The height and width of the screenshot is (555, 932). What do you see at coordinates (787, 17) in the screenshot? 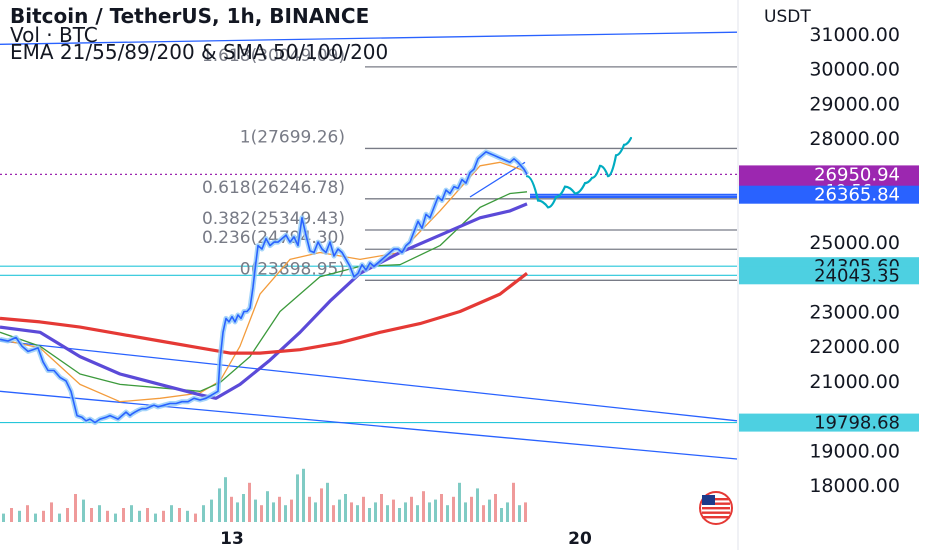
I see `axis-currency-label: USDT` at bounding box center [787, 17].